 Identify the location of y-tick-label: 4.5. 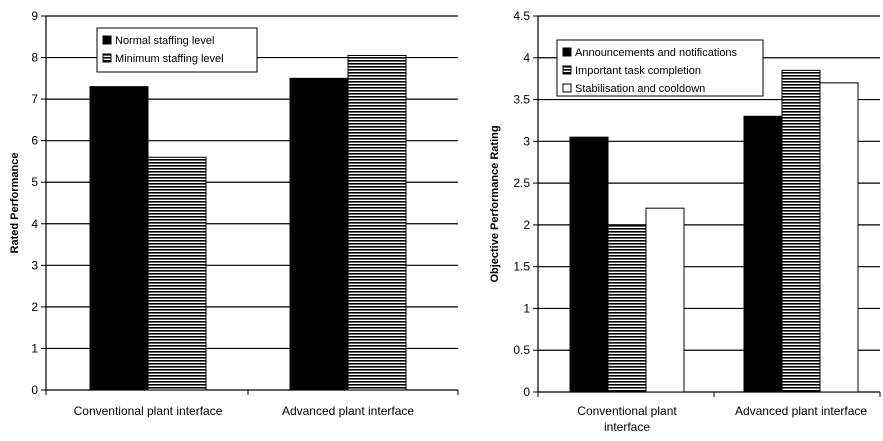
(521, 16).